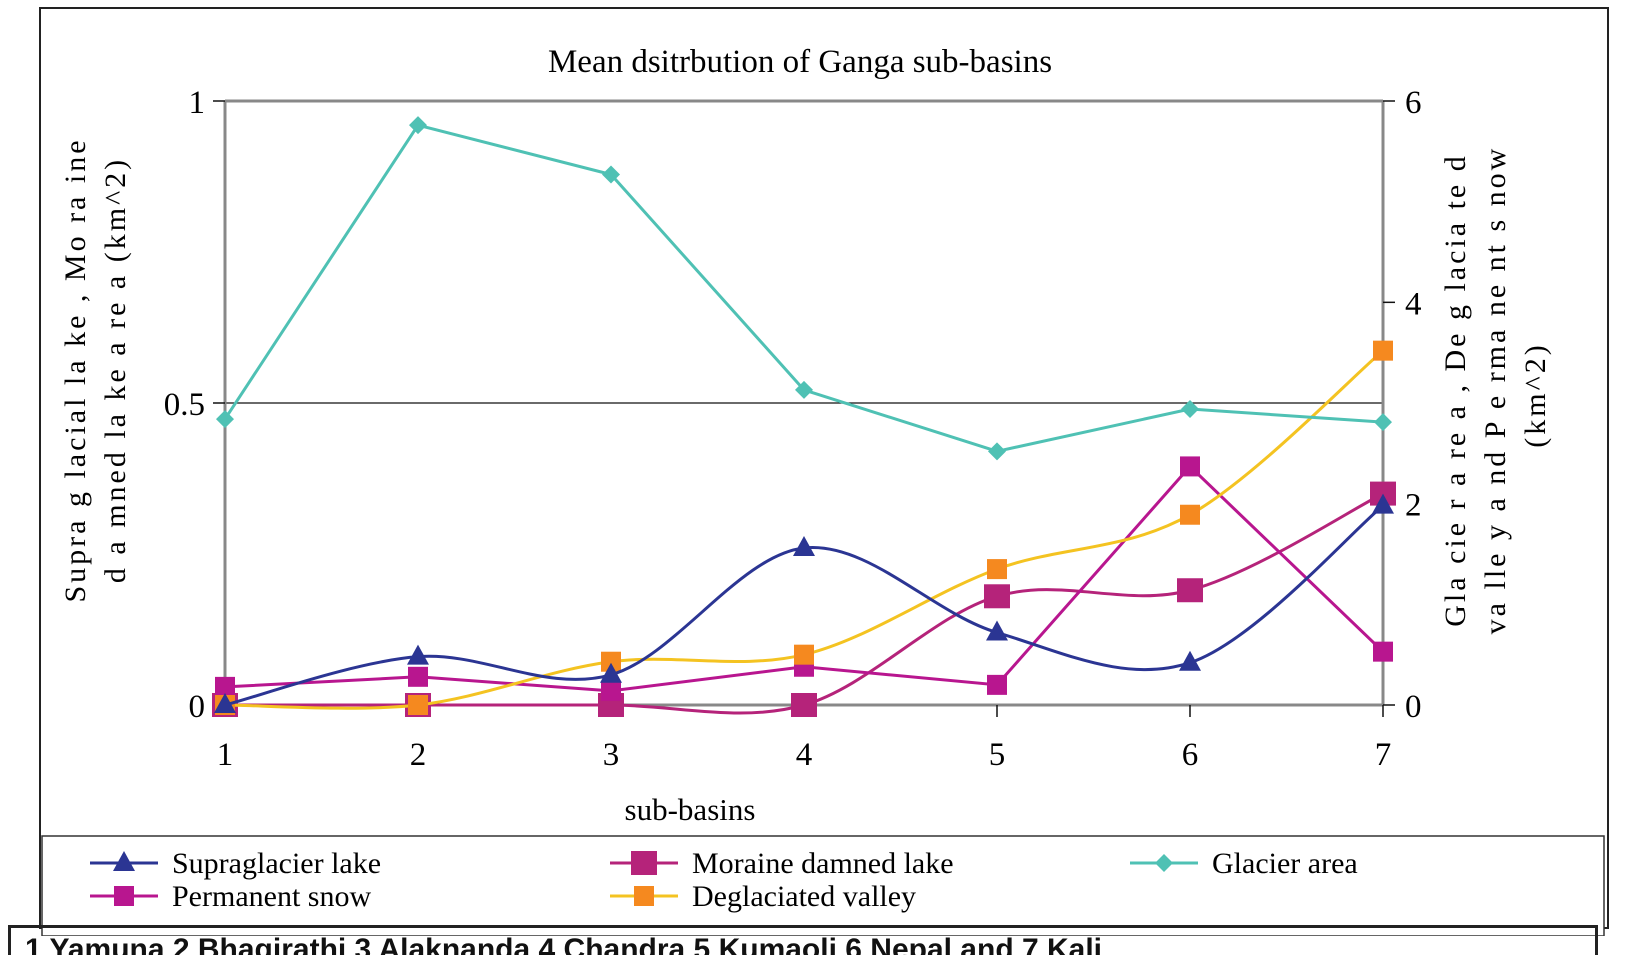 Image resolution: width=1625 pixels, height=955 pixels. I want to click on legend-item: Permanent snow, so click(230, 896).